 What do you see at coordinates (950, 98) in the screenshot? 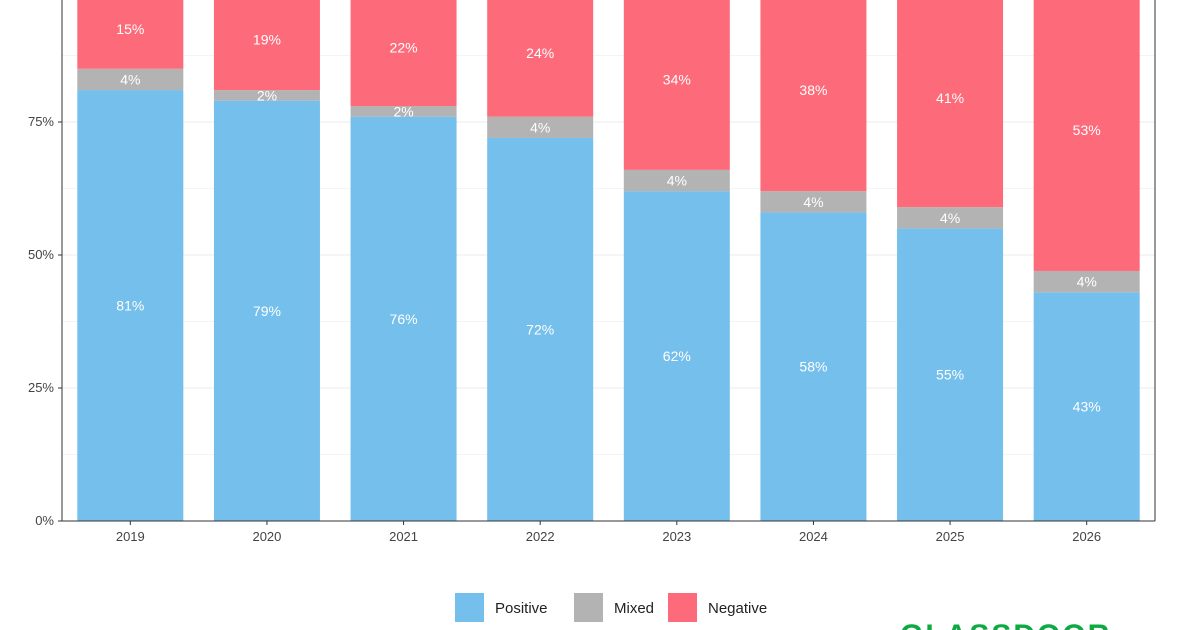
I see `bar-label-negative-2025: 41%` at bounding box center [950, 98].